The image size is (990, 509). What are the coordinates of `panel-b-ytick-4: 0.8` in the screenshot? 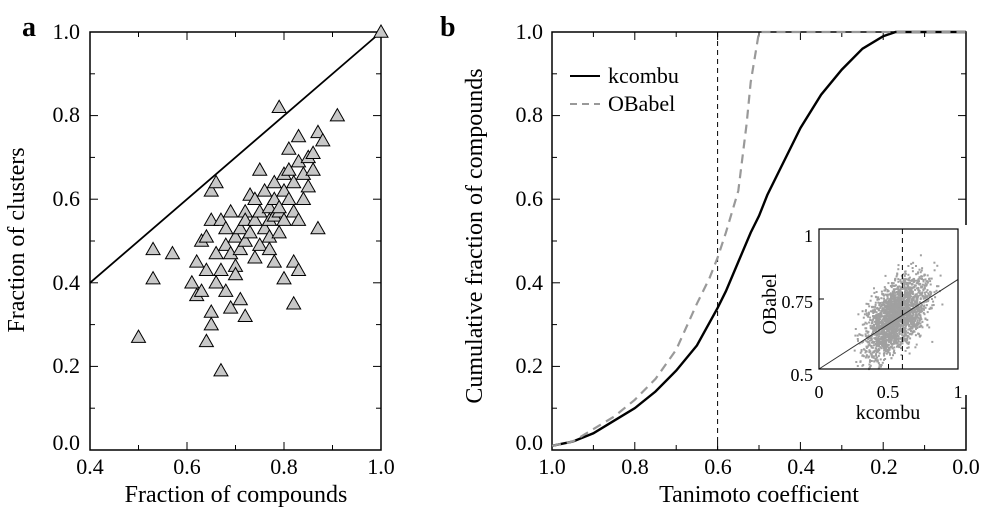 It's located at (530, 114).